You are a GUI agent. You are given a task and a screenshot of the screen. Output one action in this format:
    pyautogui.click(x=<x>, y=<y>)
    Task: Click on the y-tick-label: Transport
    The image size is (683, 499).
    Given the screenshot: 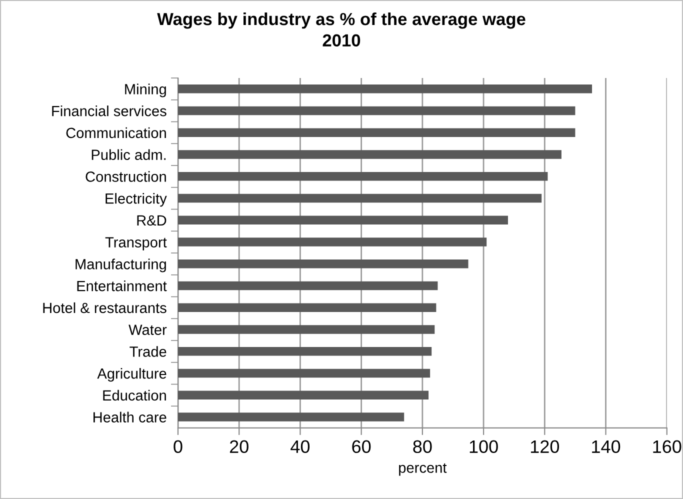 What is the action you would take?
    pyautogui.click(x=136, y=243)
    